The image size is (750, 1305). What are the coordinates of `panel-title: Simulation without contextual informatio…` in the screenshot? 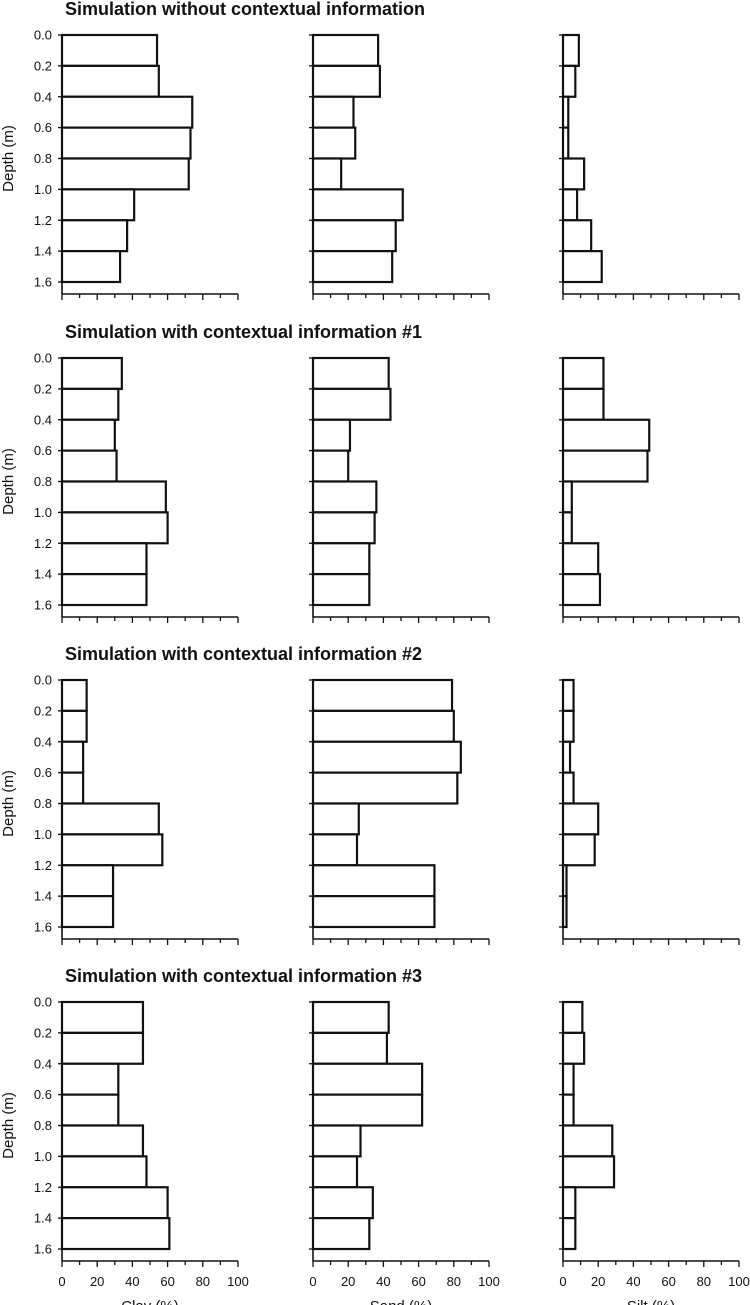 It's located at (245, 9).